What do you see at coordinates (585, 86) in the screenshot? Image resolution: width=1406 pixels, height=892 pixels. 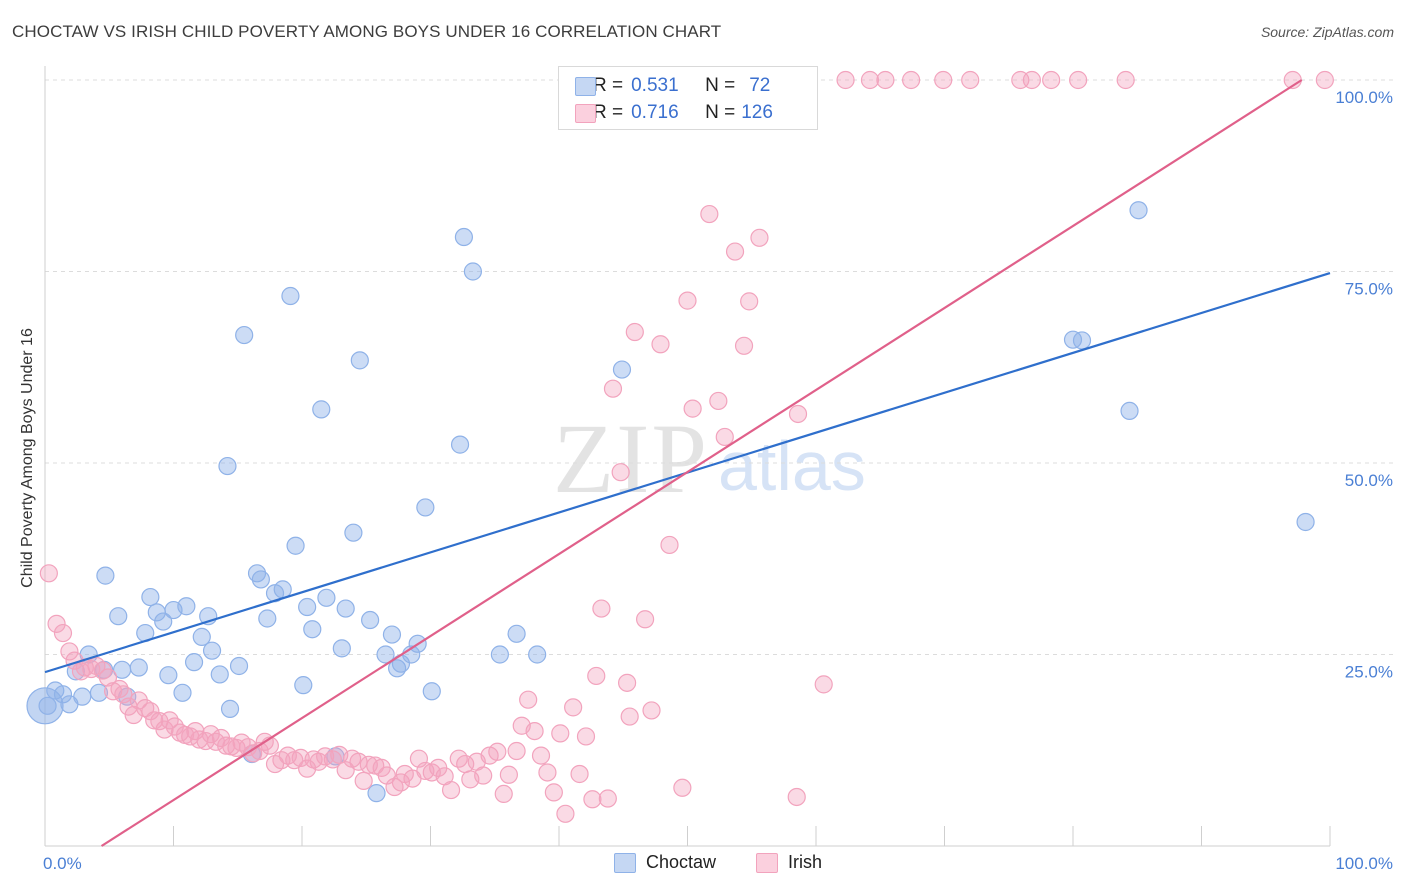 I see `legend-swatch-choctaw` at bounding box center [585, 86].